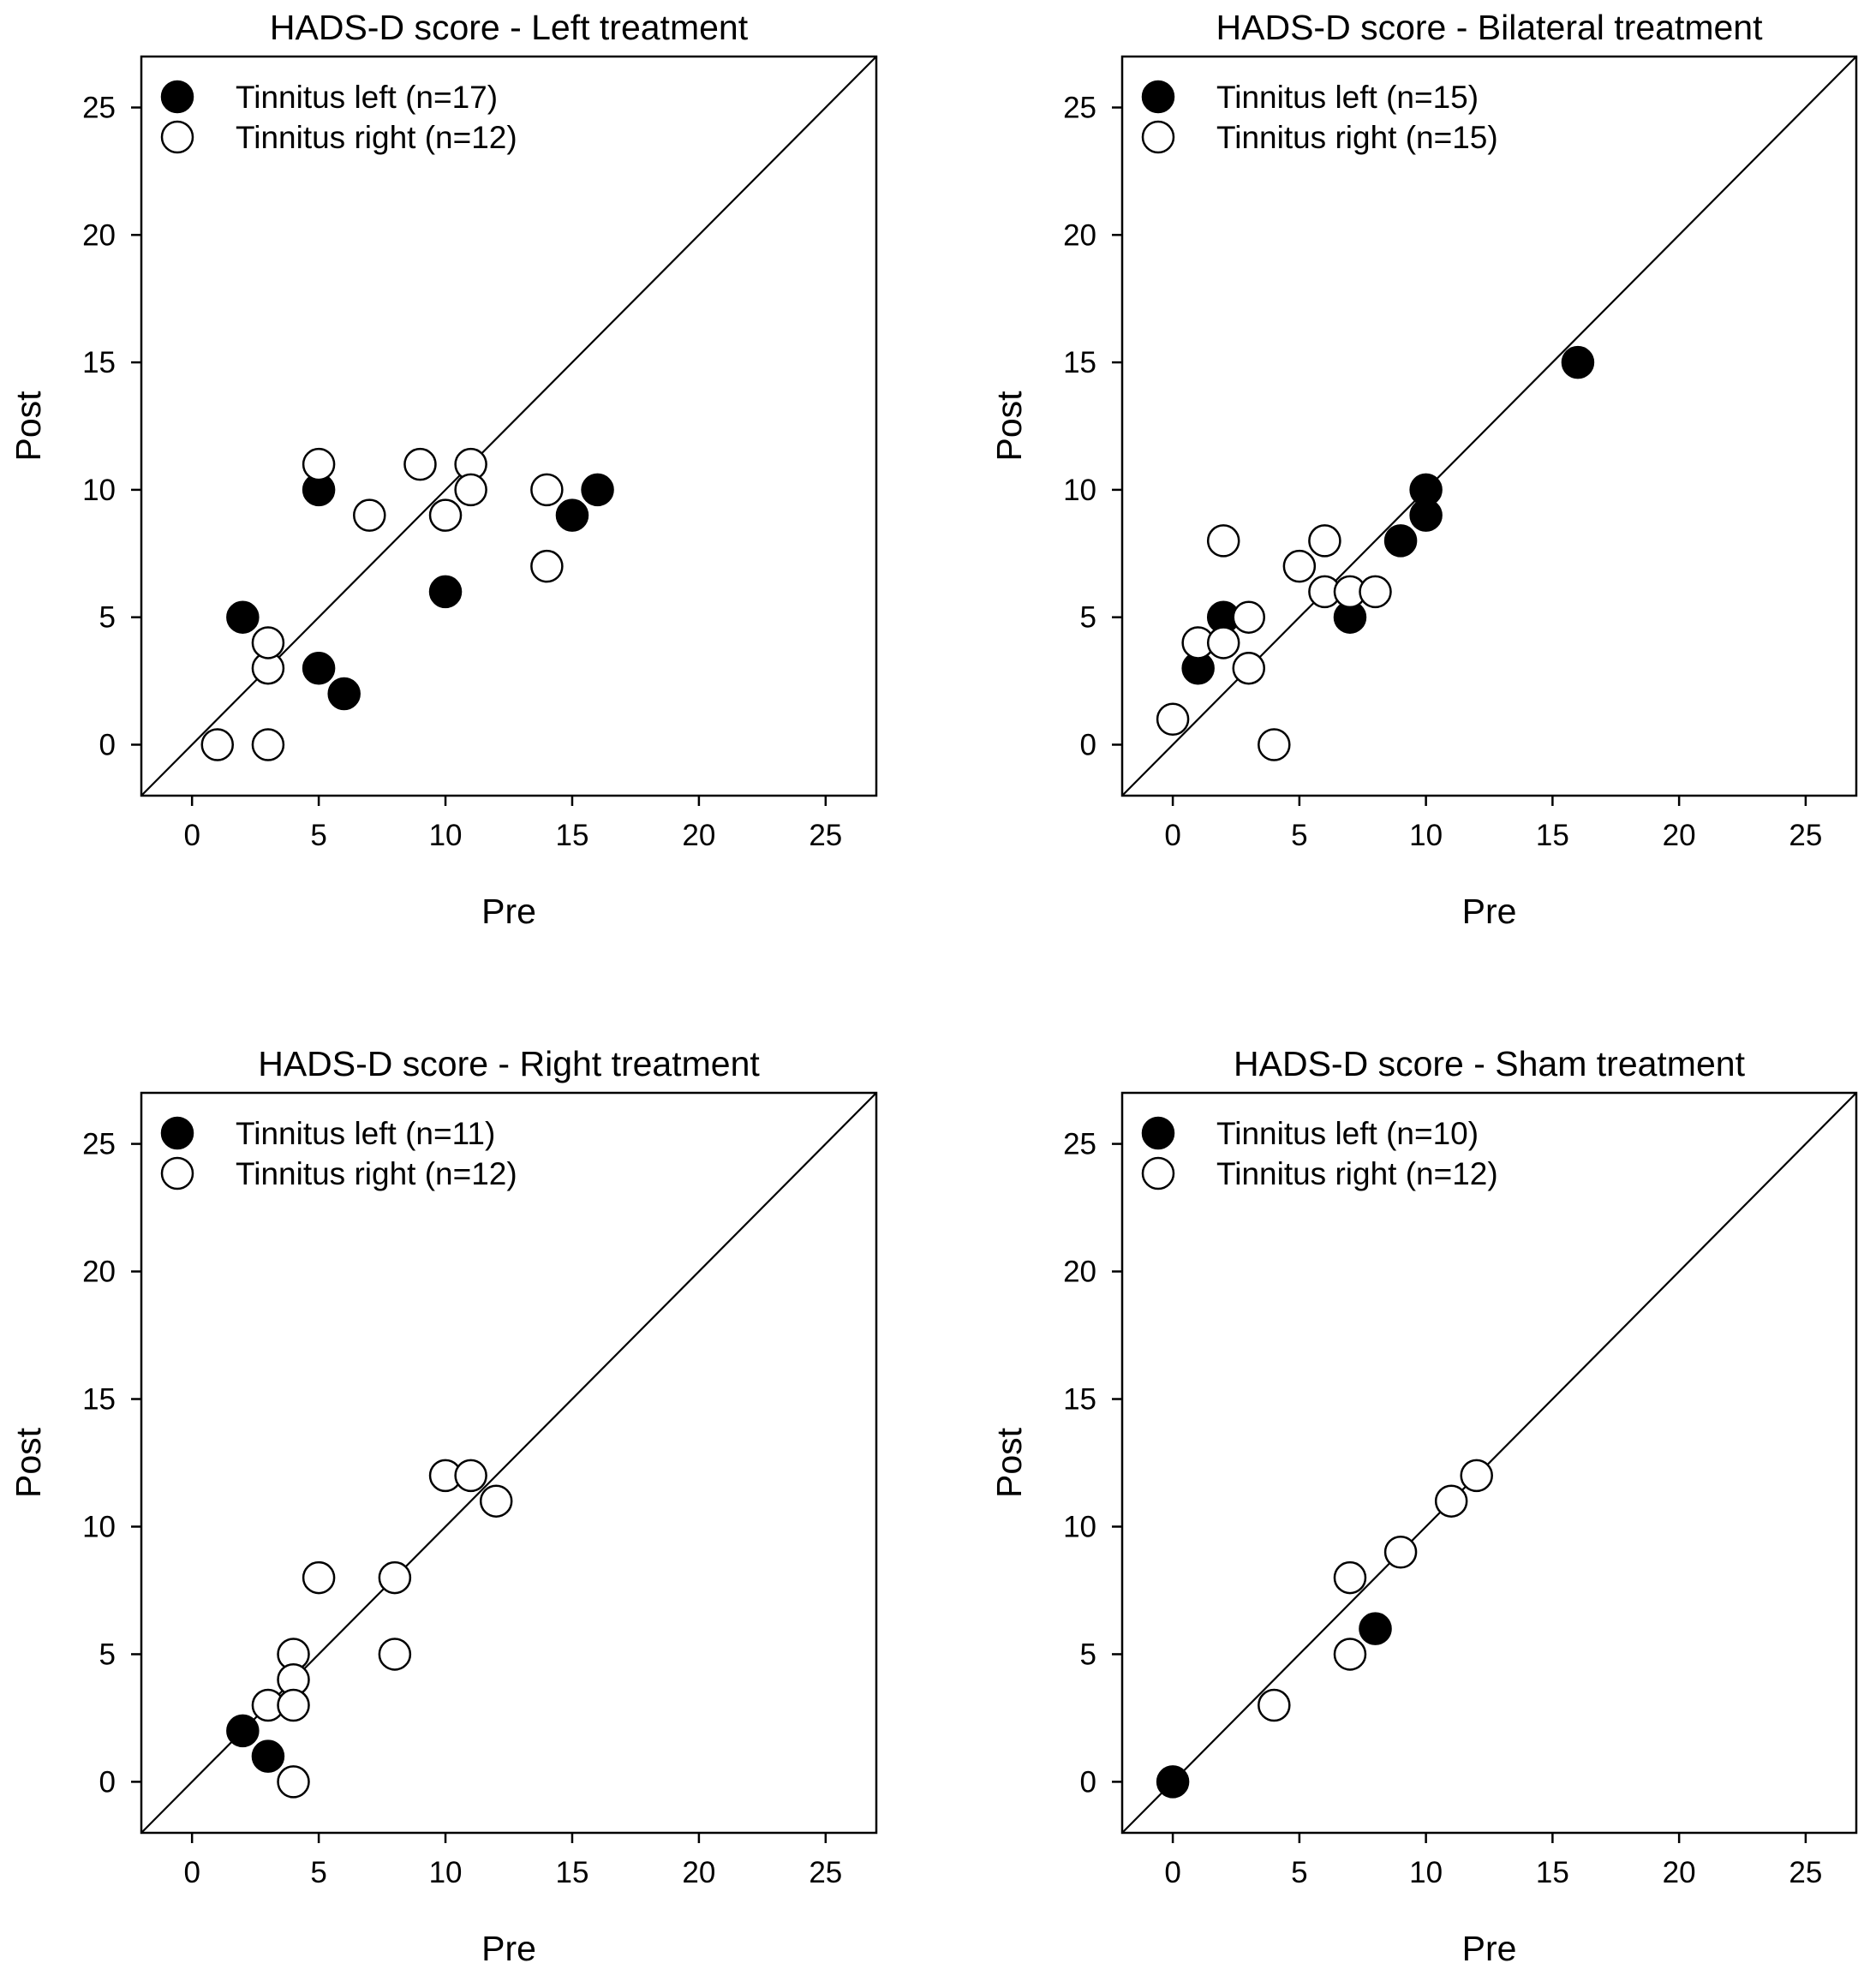 The image size is (1876, 1981). I want to click on legend-label: Tinnitus left (n=11), so click(365, 1133).